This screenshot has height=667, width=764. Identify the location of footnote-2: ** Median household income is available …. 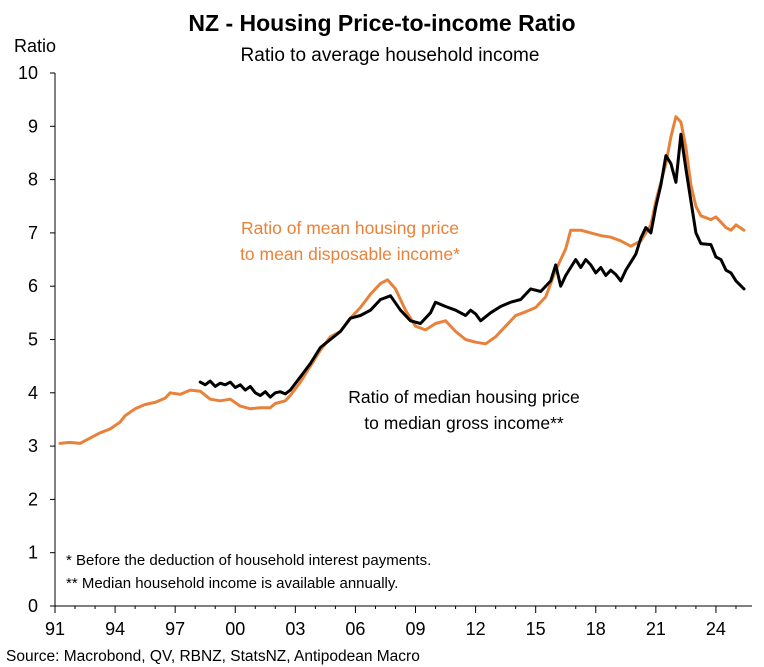
(232, 583).